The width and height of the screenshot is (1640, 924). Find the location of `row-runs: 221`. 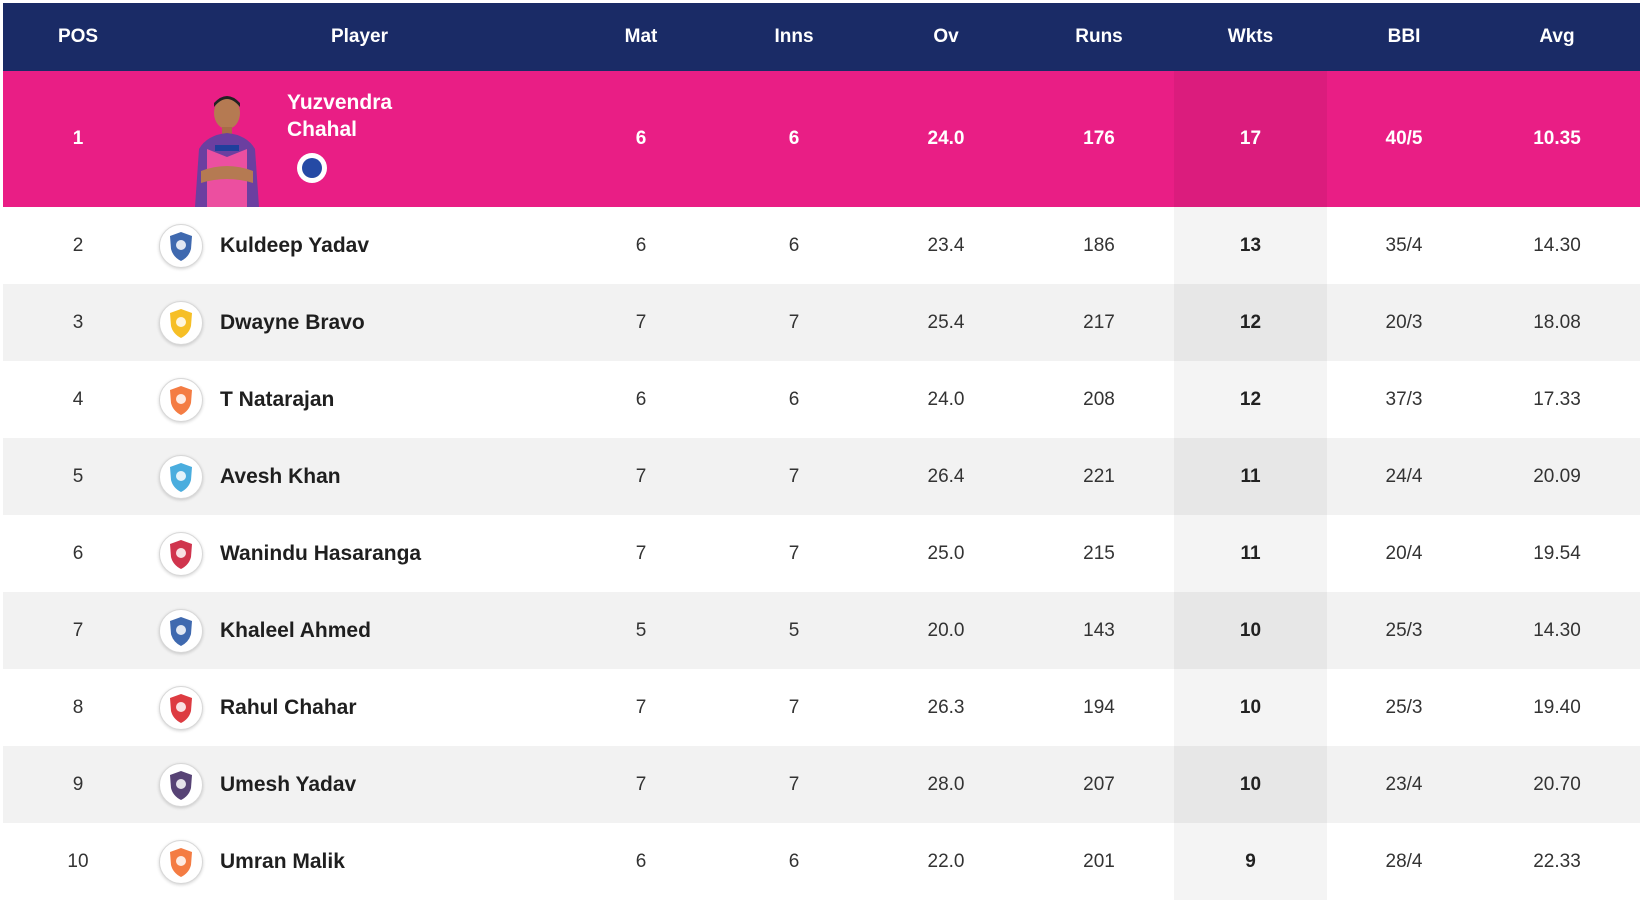

row-runs: 221 is located at coordinates (1099, 476).